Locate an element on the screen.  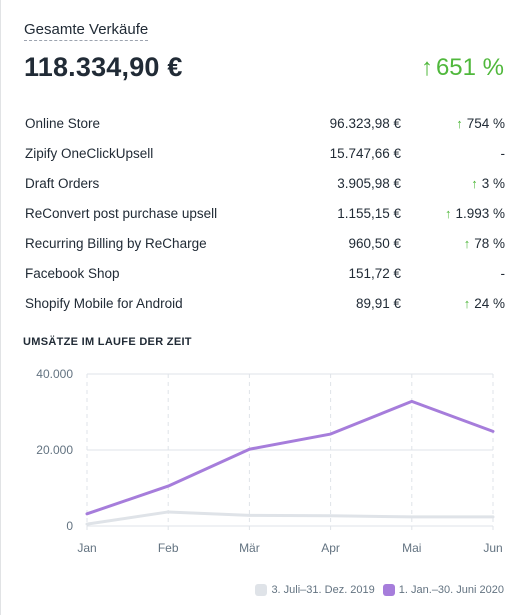
channel-name: Facebook Shop is located at coordinates (72, 273).